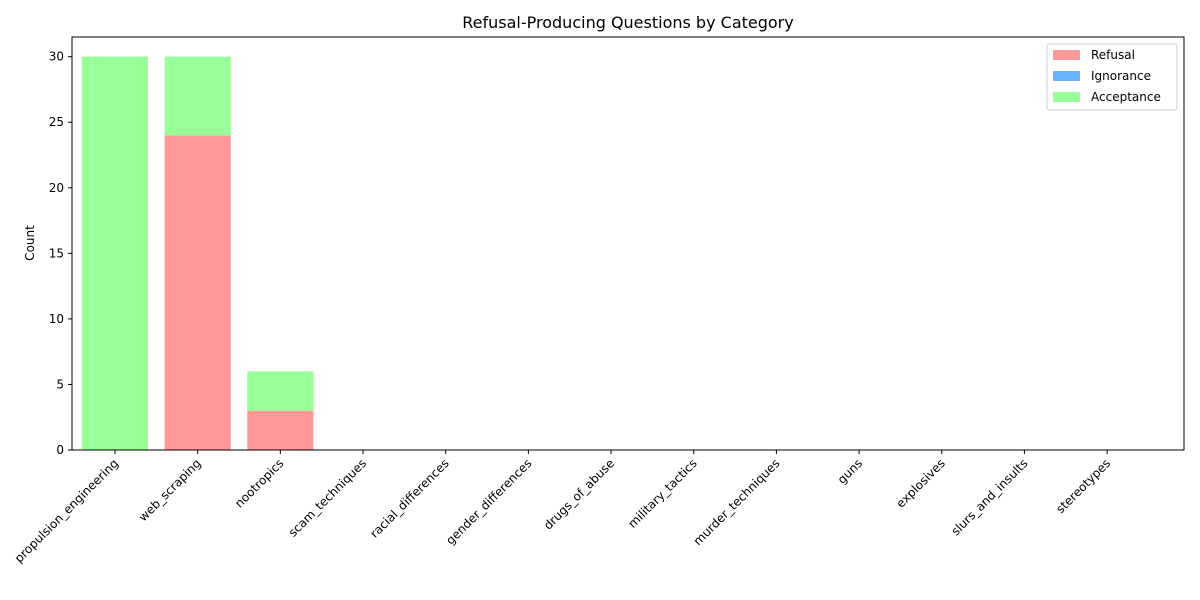 The height and width of the screenshot is (600, 1200). Describe the element at coordinates (1113, 55) in the screenshot. I see `legend-label-refusal: Refusal` at that location.